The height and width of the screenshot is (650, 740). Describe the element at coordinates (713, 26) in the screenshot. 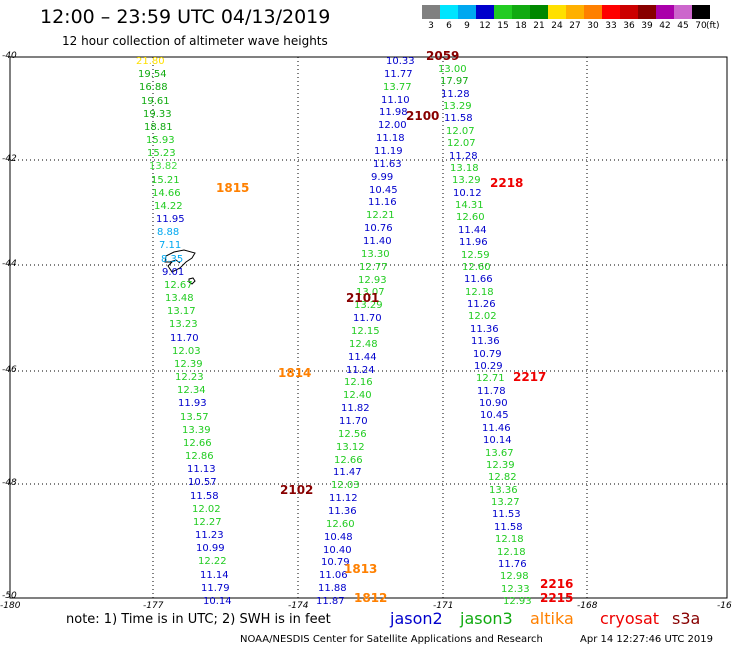

I see `color-scale-unit: (ft)` at that location.